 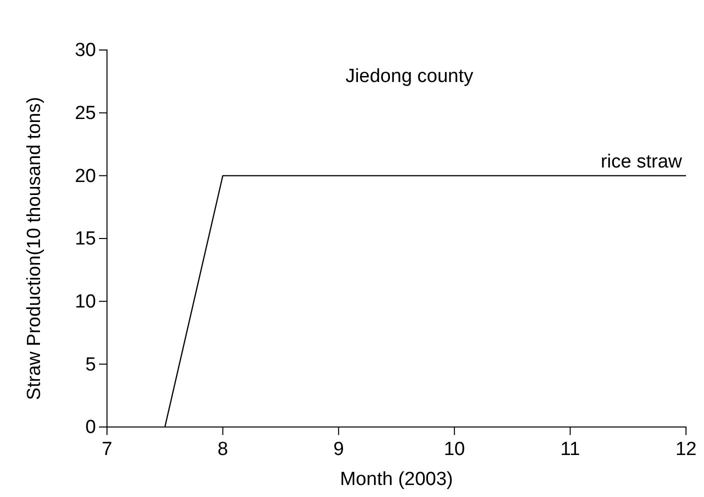 I want to click on x-tick-label: 7, so click(x=107, y=449).